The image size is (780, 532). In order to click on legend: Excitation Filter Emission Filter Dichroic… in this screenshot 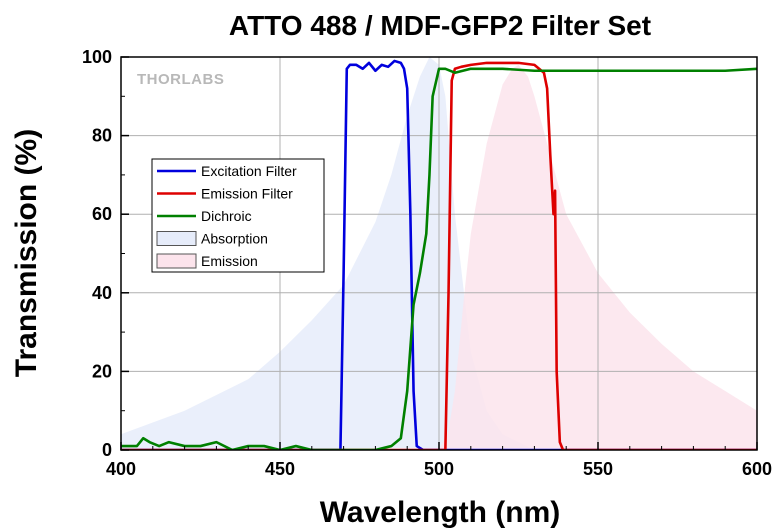, I will do `click(238, 215)`.